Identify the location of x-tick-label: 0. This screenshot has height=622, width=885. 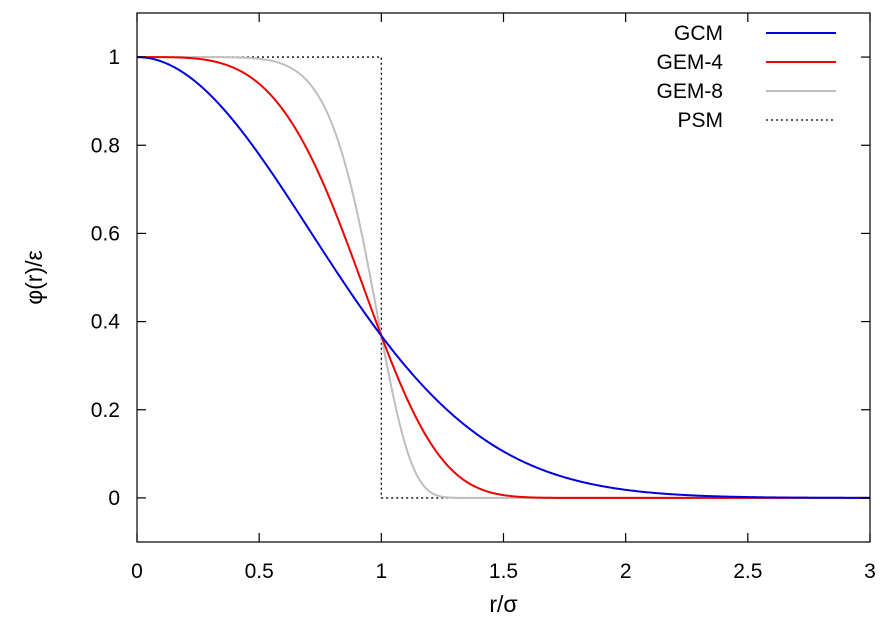
(137, 571).